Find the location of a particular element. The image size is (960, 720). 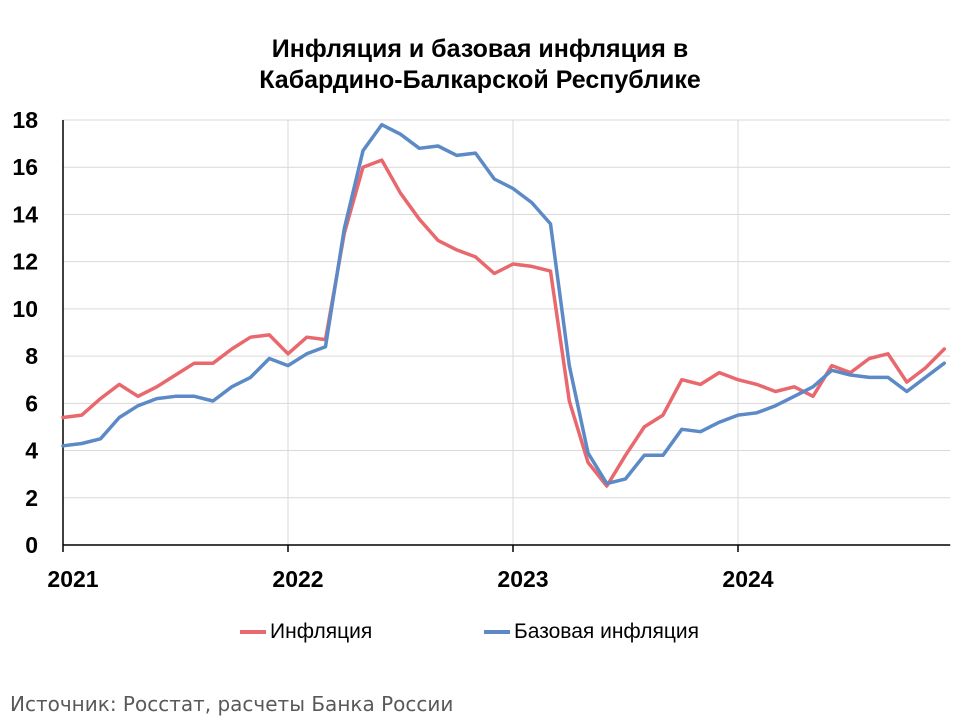

y-tick-label: 14 is located at coordinates (25, 214).